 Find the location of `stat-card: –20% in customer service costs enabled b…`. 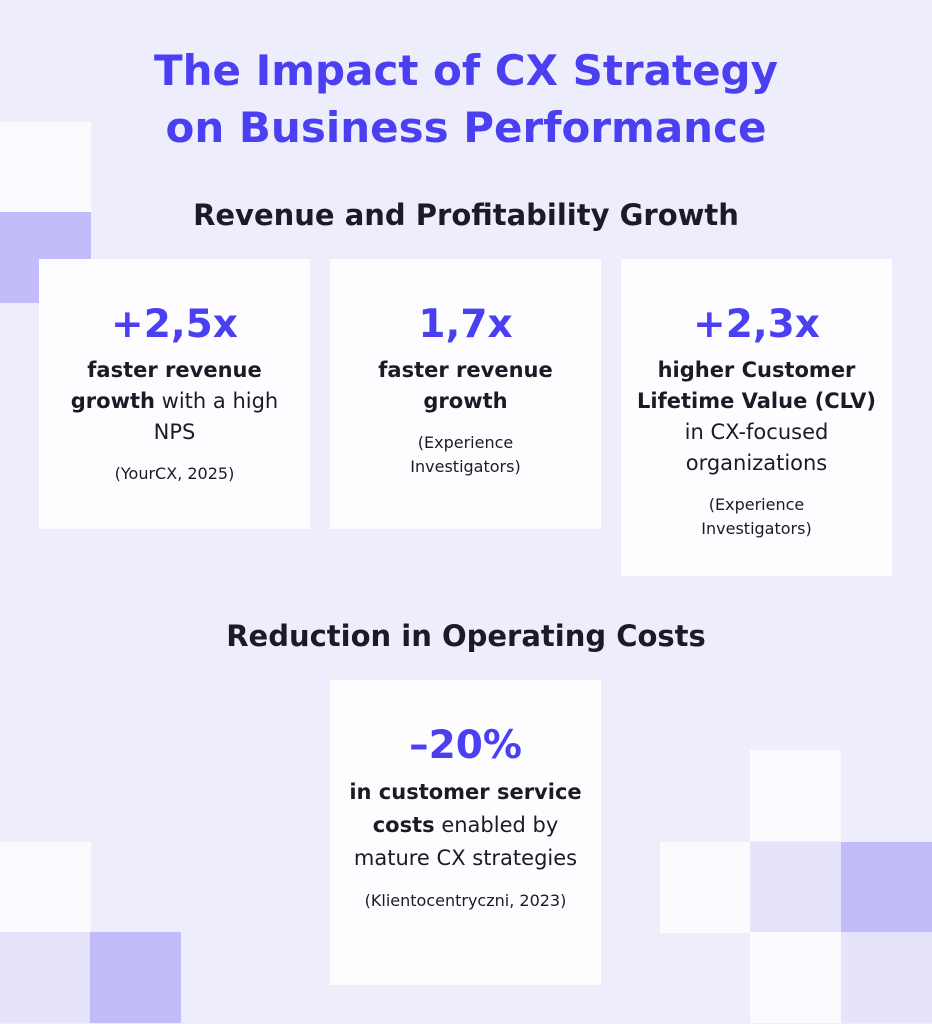

stat-card: –20% in customer service costs enabled b… is located at coordinates (465, 832).